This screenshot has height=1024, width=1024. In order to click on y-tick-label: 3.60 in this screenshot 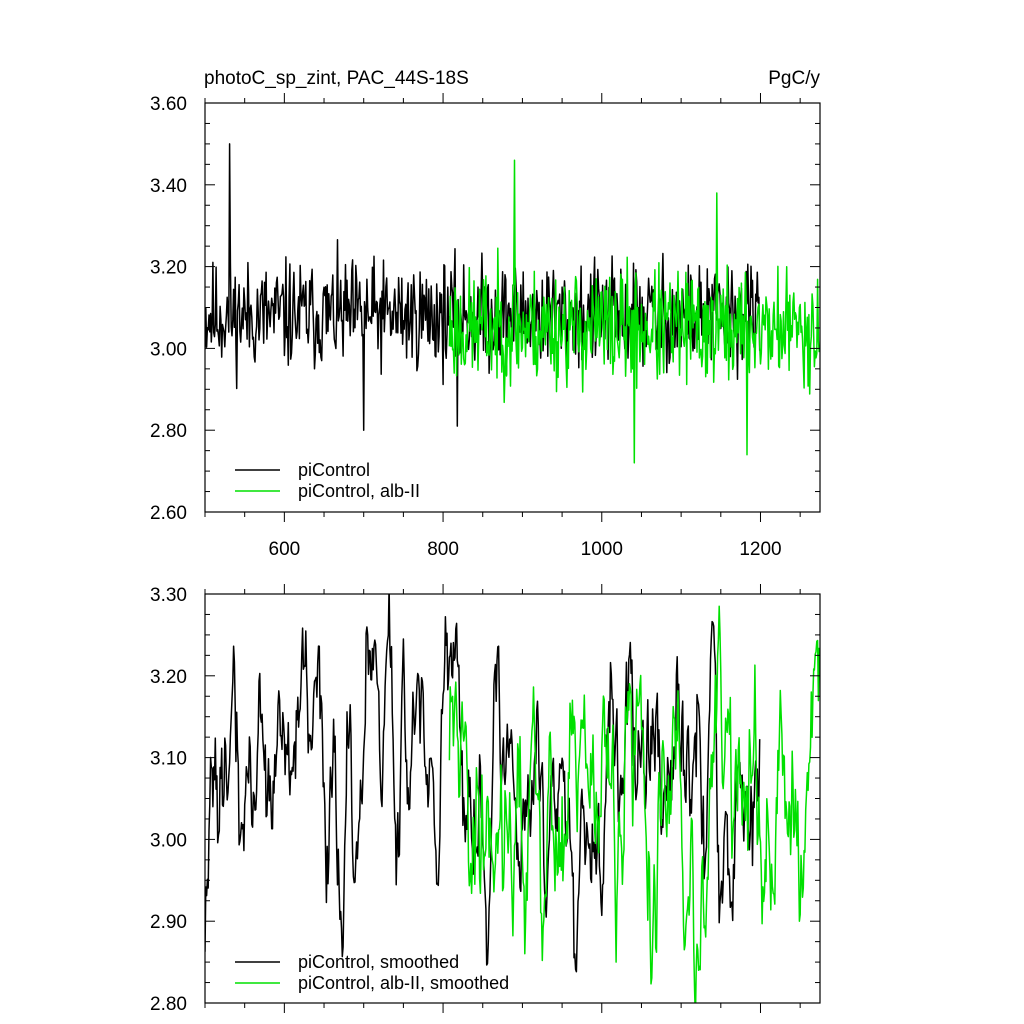, I will do `click(168, 104)`.